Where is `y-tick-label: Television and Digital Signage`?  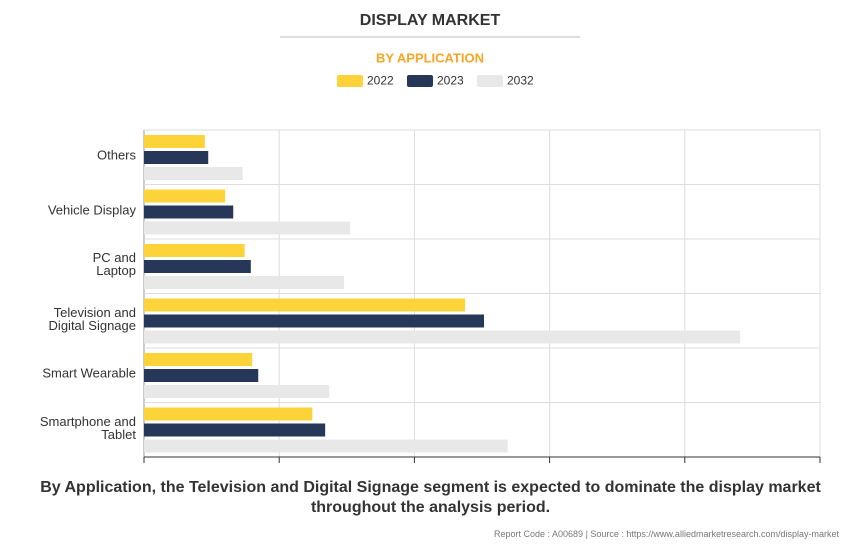 y-tick-label: Television and Digital Signage is located at coordinates (92, 318).